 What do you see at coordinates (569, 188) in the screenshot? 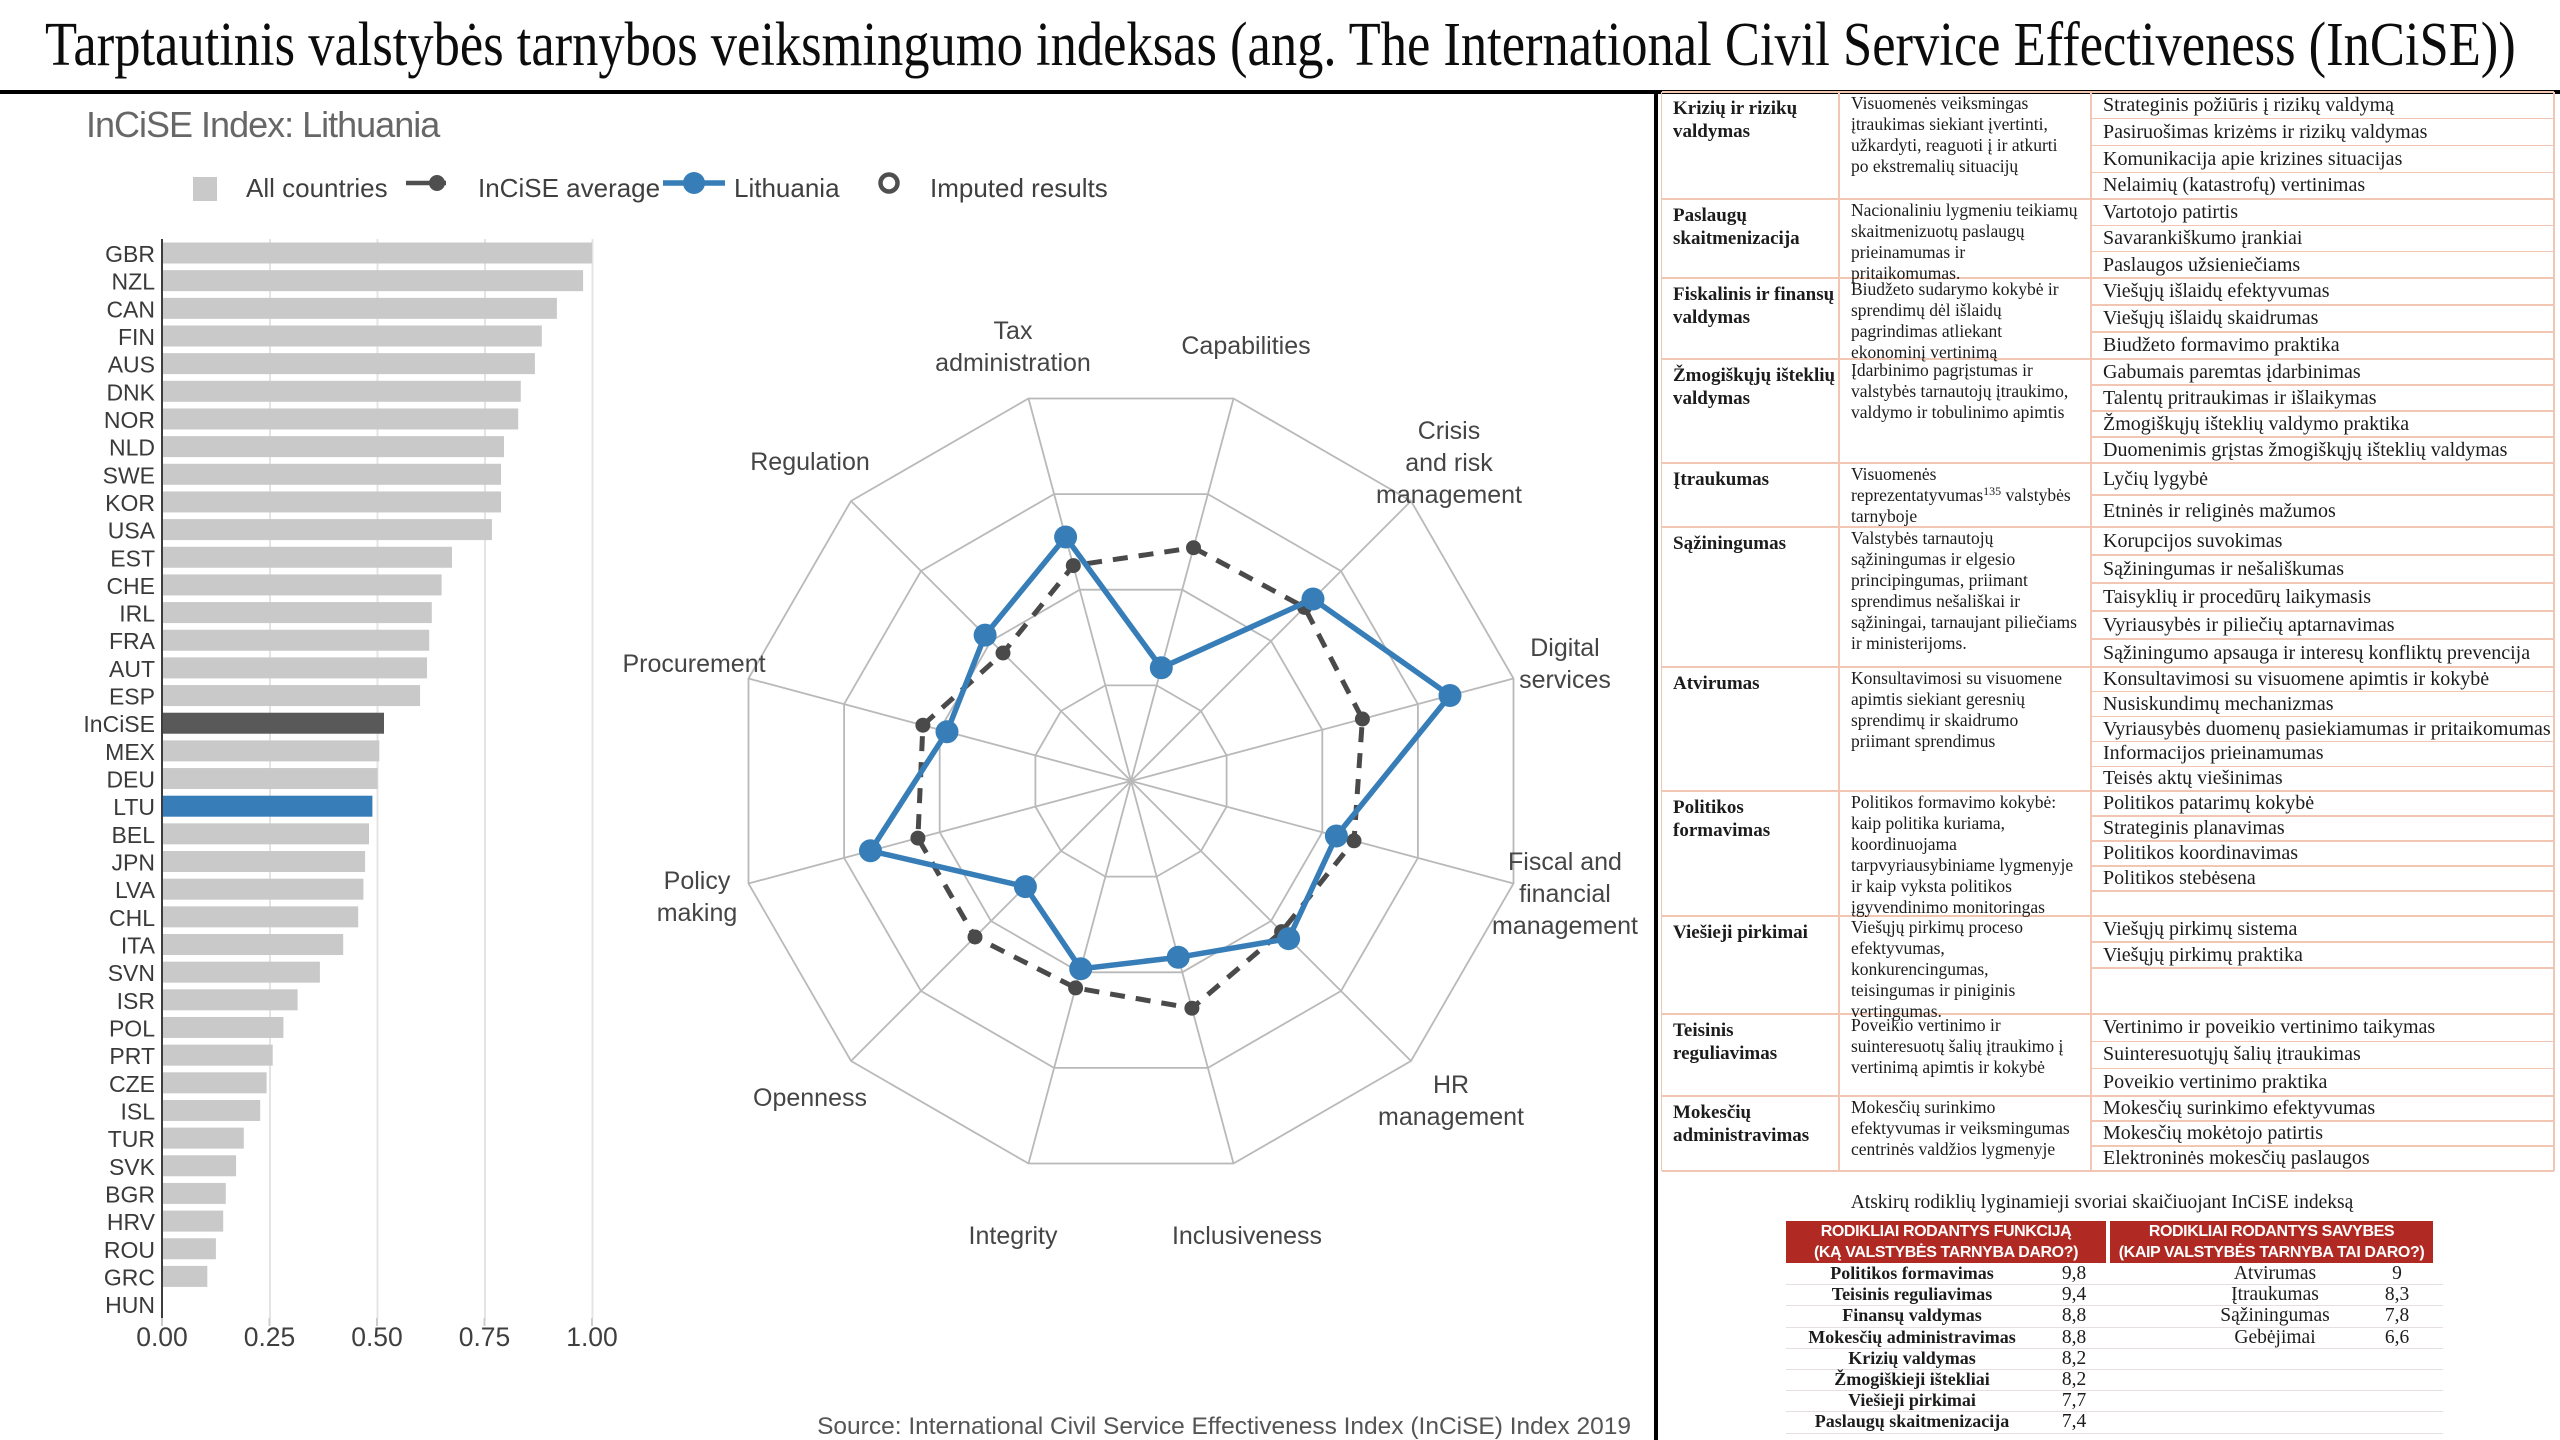
I see `svg-text: InCiSE average` at bounding box center [569, 188].